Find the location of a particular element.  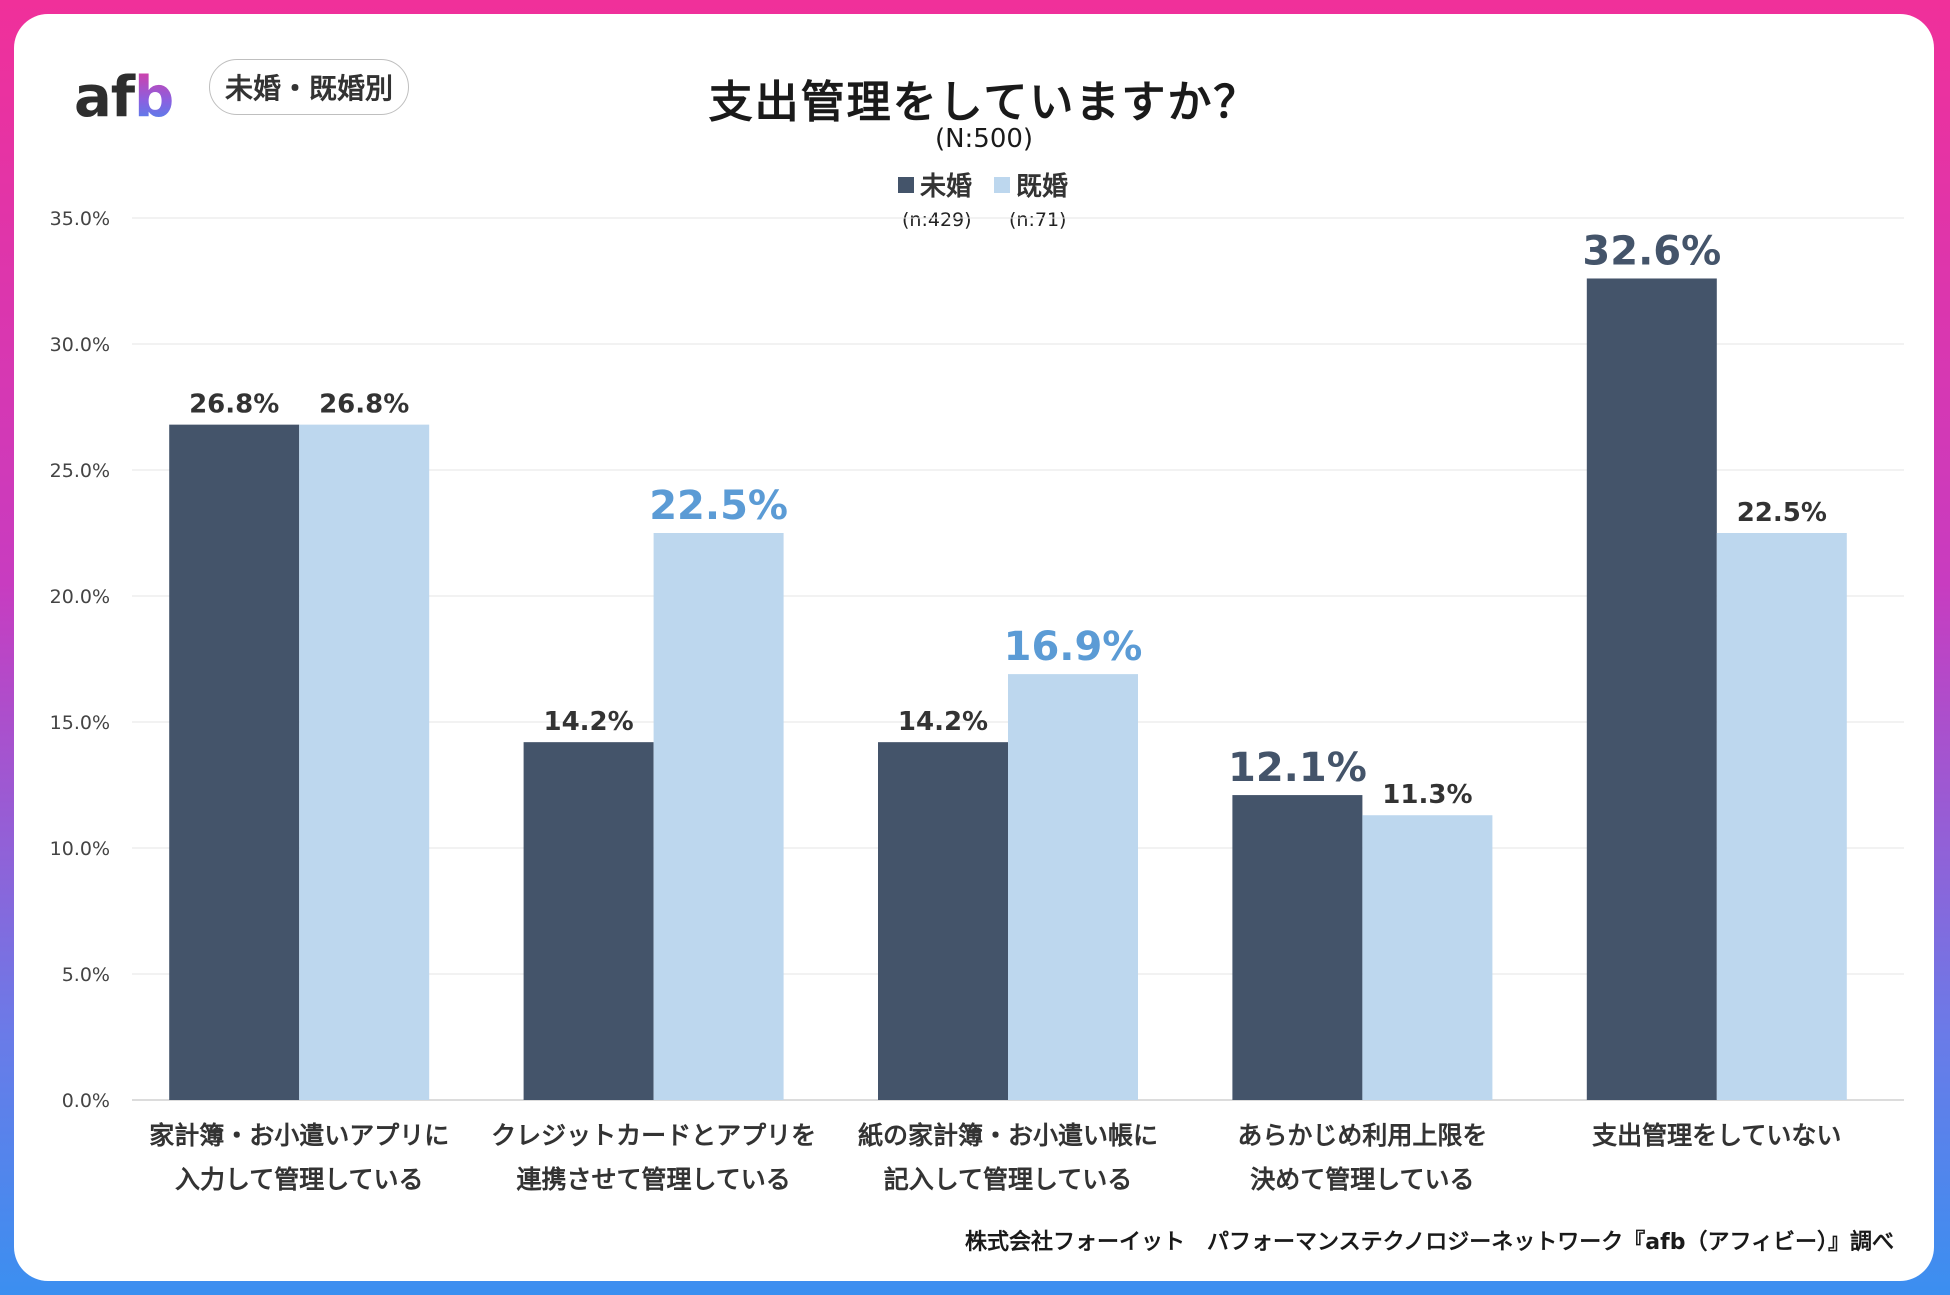

data-label: 12.1% is located at coordinates (1297, 768).